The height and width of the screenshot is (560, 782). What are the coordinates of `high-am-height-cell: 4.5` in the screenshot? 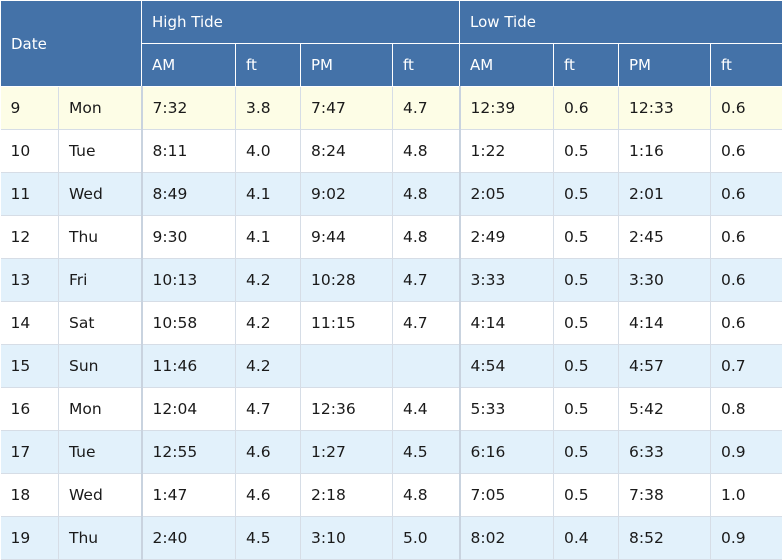 It's located at (268, 538).